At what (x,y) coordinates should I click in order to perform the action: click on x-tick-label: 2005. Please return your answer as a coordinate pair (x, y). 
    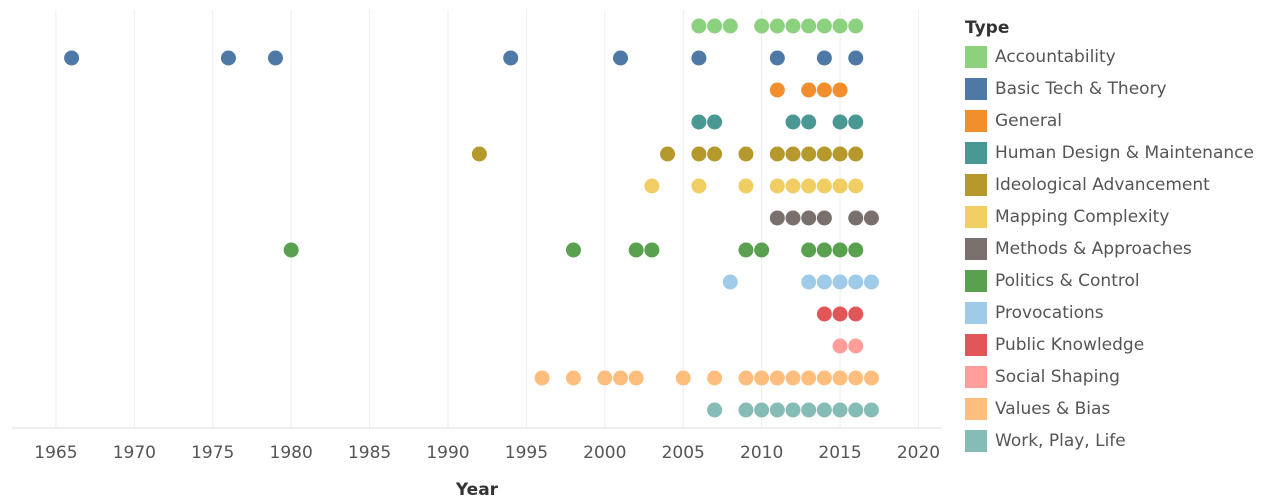
    Looking at the image, I should click on (683, 453).